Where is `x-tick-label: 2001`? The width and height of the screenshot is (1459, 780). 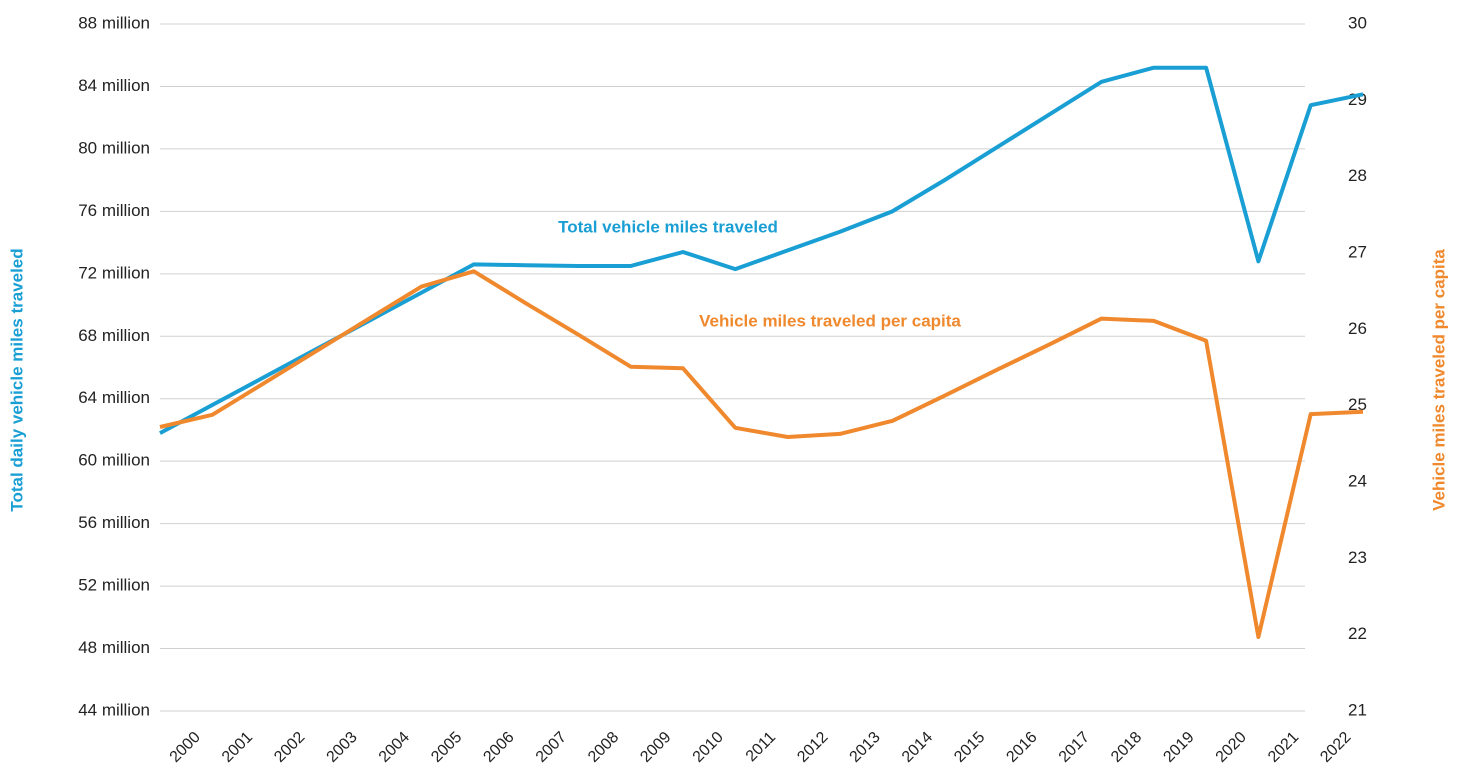
x-tick-label: 2001 is located at coordinates (237, 747).